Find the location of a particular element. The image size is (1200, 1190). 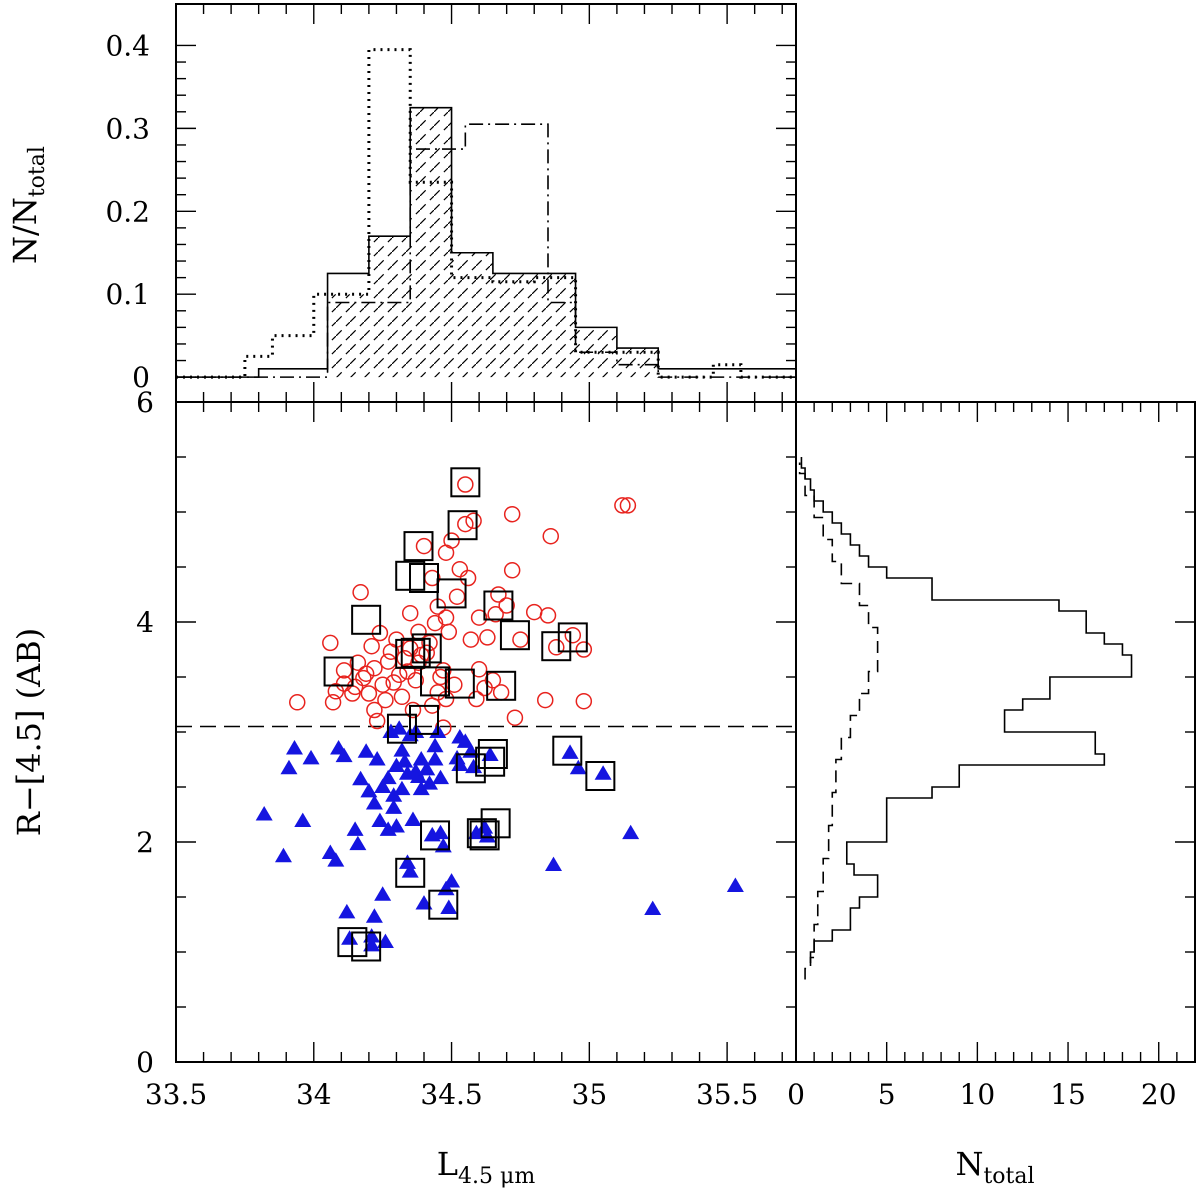

right-x-axis-label: Ntotal is located at coordinates (994, 1167).